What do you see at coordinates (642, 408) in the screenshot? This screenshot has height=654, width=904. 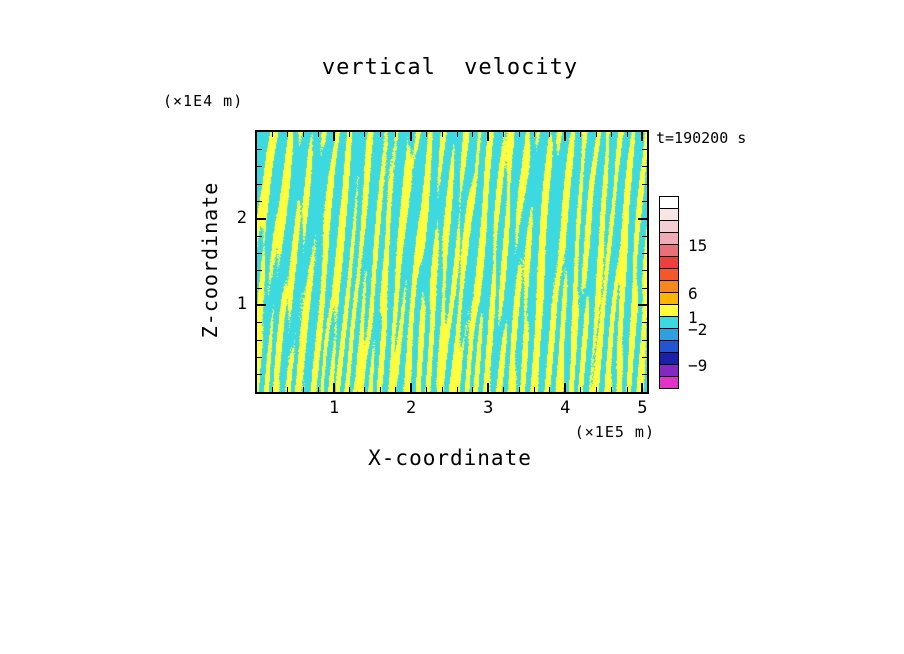 I see `x-tick-label: 5` at bounding box center [642, 408].